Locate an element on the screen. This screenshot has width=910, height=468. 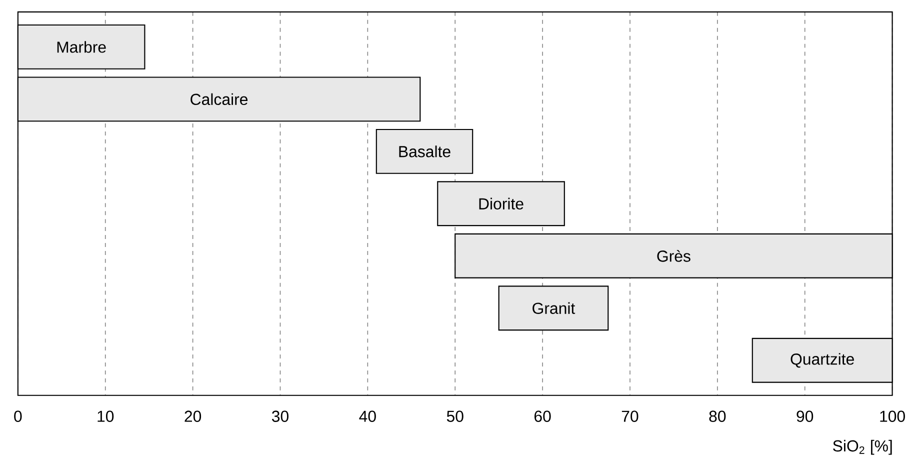
x-tick-label: 100 is located at coordinates (892, 416).